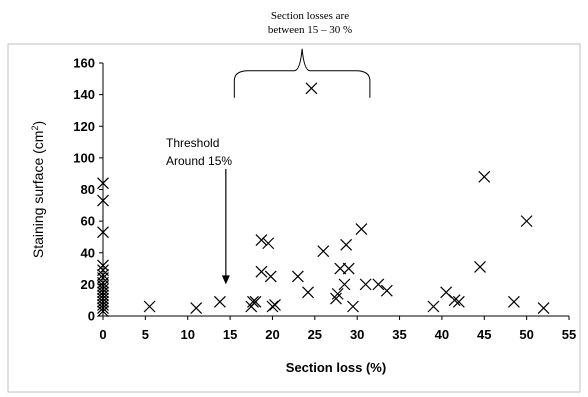 The height and width of the screenshot is (397, 588). Describe the element at coordinates (38, 195) in the screenshot. I see `y-axis-label-main: Staining surface (cm` at that location.